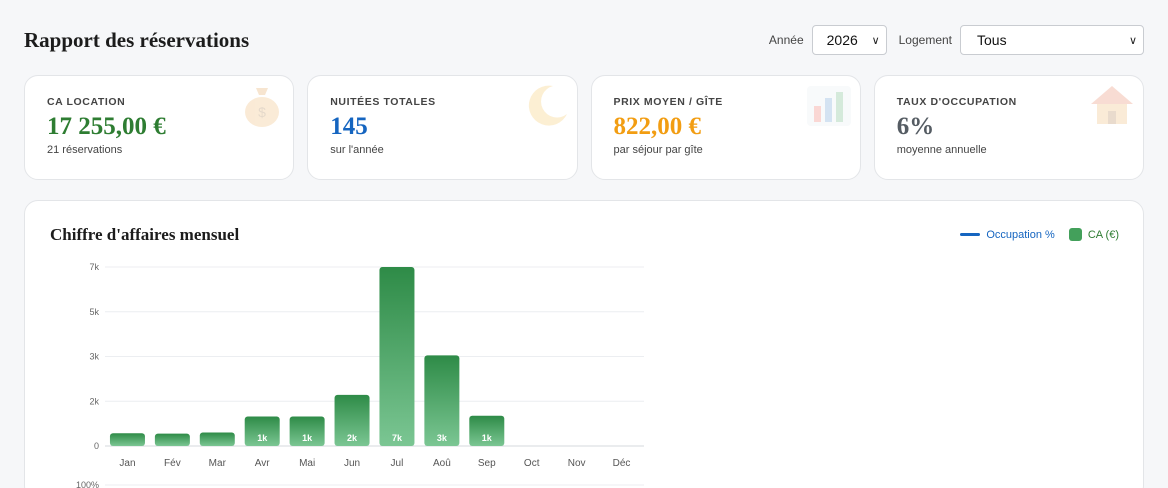 This screenshot has width=1168, height=488. What do you see at coordinates (94, 312) in the screenshot?
I see `y-tick-label: 5k` at bounding box center [94, 312].